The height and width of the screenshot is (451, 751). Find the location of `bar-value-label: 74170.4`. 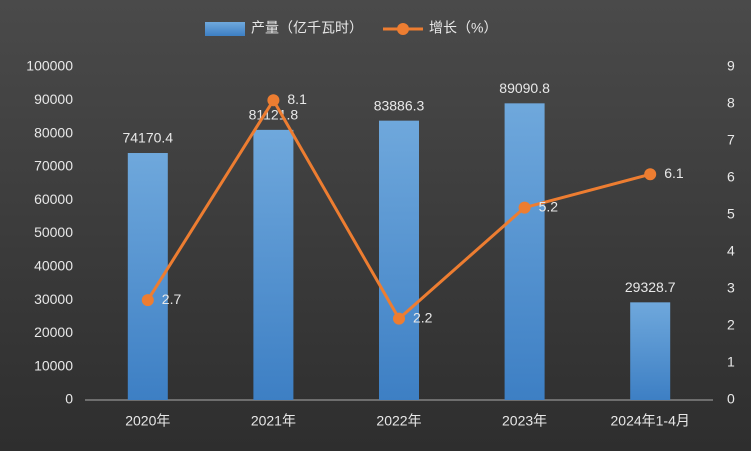

bar-value-label: 74170.4 is located at coordinates (147, 138).